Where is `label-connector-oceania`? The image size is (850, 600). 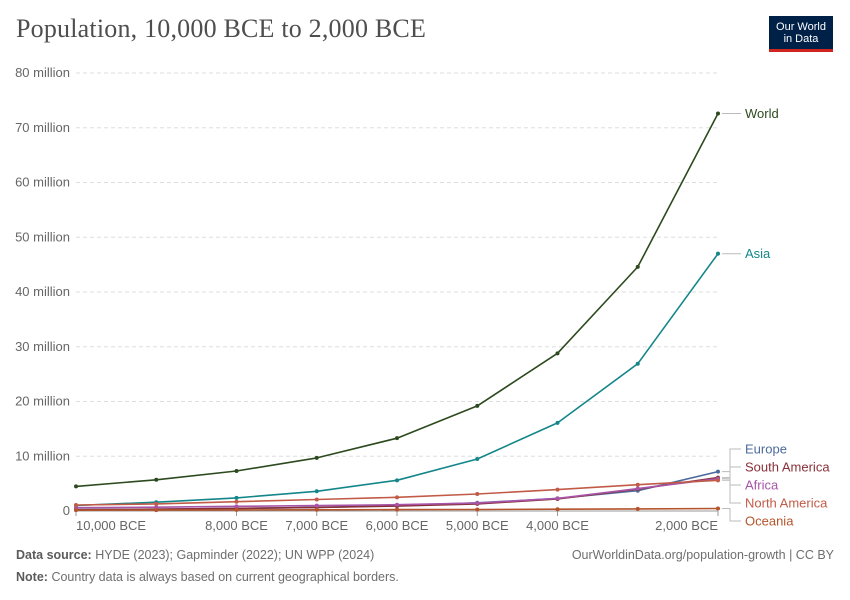
label-connector-oceania is located at coordinates (731, 515).